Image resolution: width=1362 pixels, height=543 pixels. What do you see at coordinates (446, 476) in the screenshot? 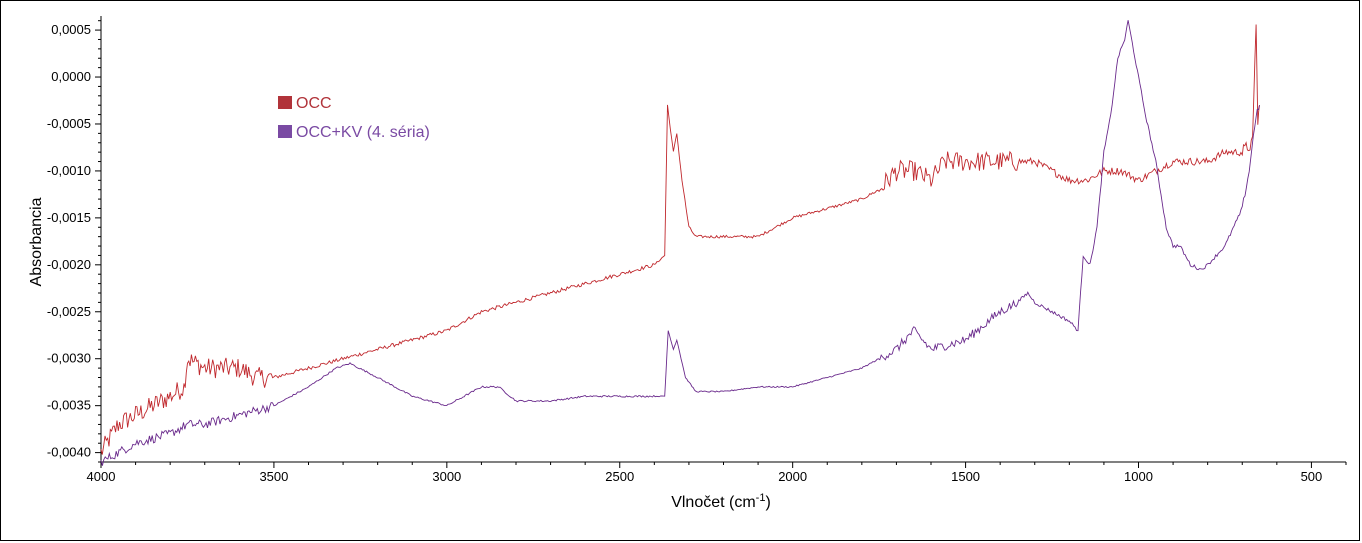
I see `x-tick-label: 3000` at bounding box center [446, 476].